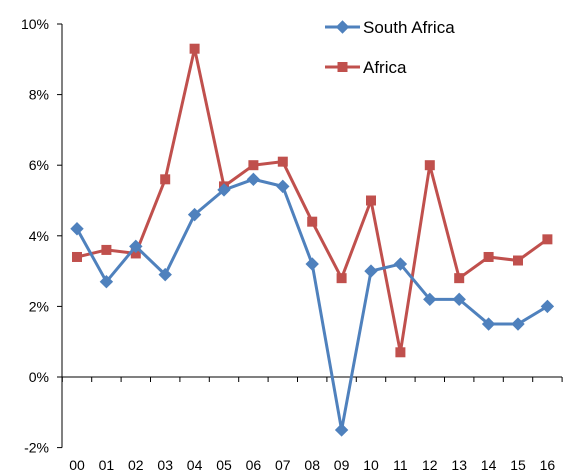 Image resolution: width=565 pixels, height=475 pixels. Describe the element at coordinates (136, 465) in the screenshot. I see `x-tick-label: 02` at that location.